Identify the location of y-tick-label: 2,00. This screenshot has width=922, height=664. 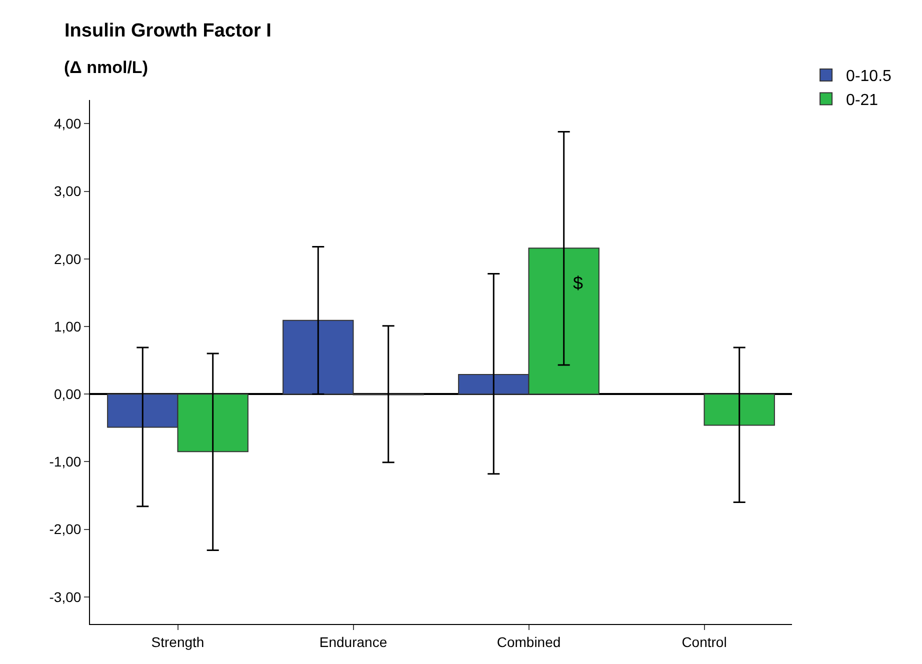
(68, 258).